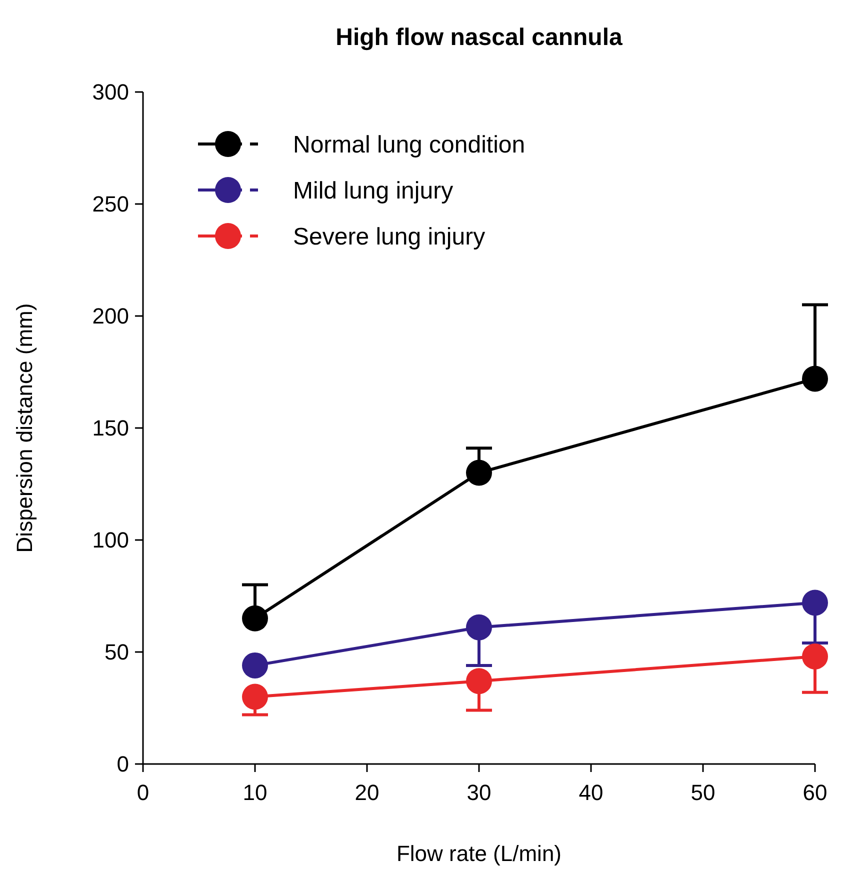 The height and width of the screenshot is (883, 861). What do you see at coordinates (409, 144) in the screenshot?
I see `legend-label: Normal lung condition` at bounding box center [409, 144].